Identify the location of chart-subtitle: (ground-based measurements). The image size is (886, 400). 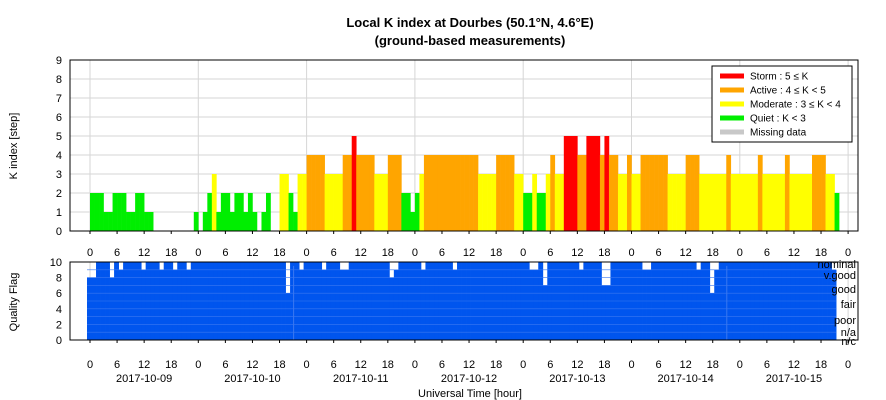
(470, 40).